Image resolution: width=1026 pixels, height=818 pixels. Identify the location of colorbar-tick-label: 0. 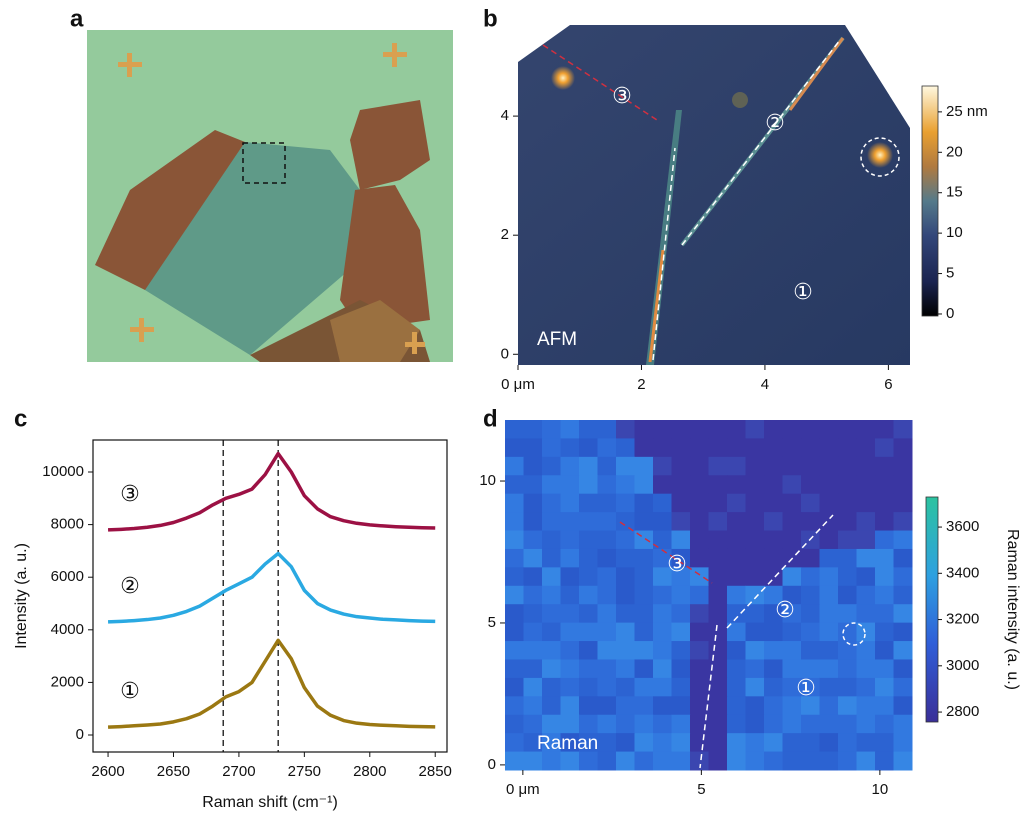
(950, 313).